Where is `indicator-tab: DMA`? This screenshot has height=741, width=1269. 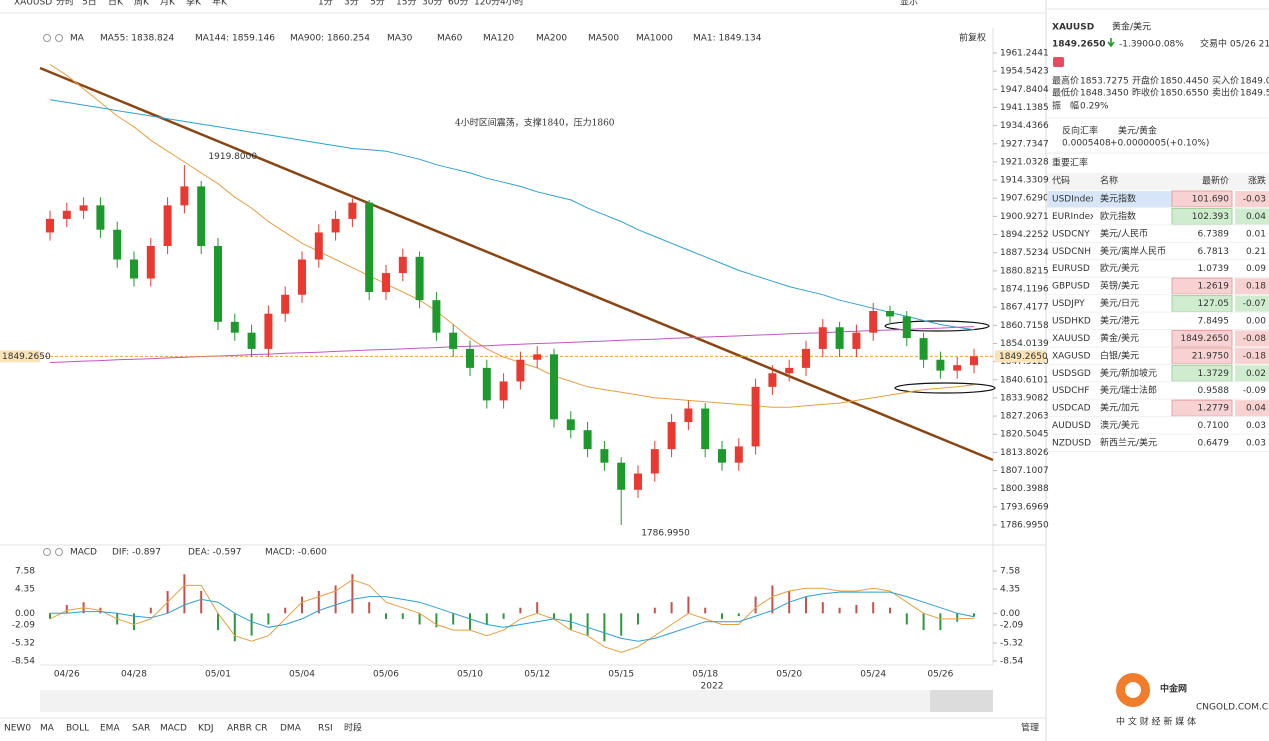 indicator-tab: DMA is located at coordinates (291, 729).